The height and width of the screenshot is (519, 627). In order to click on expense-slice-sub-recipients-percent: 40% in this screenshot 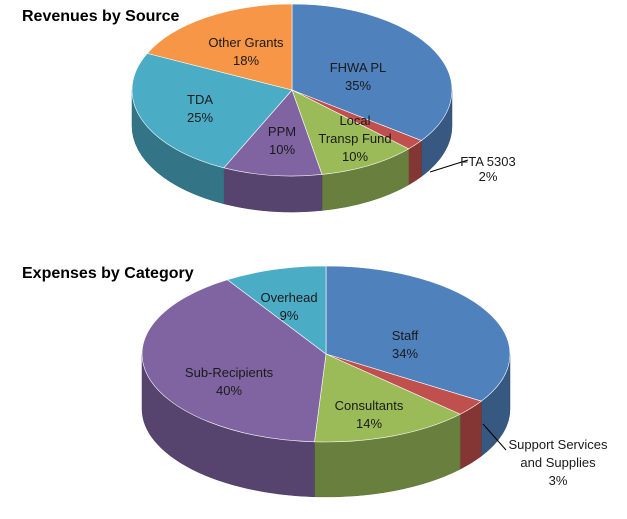, I will do `click(229, 390)`.